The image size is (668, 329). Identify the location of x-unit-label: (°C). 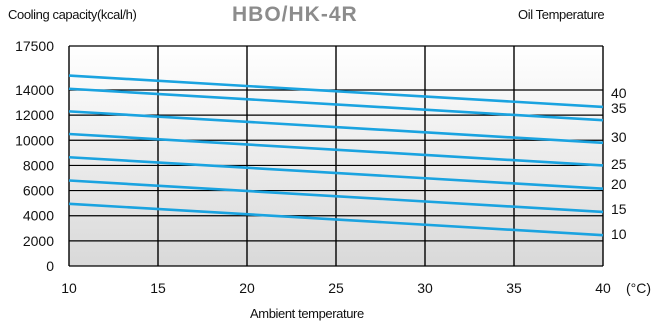
(638, 288).